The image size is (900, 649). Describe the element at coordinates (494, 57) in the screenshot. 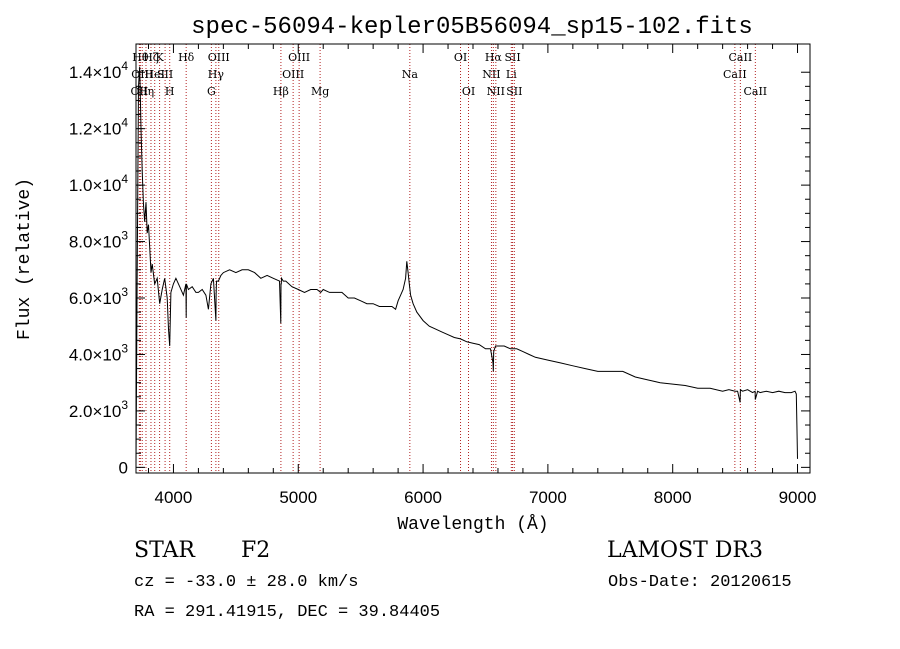

I see `marker-label: Hα` at that location.